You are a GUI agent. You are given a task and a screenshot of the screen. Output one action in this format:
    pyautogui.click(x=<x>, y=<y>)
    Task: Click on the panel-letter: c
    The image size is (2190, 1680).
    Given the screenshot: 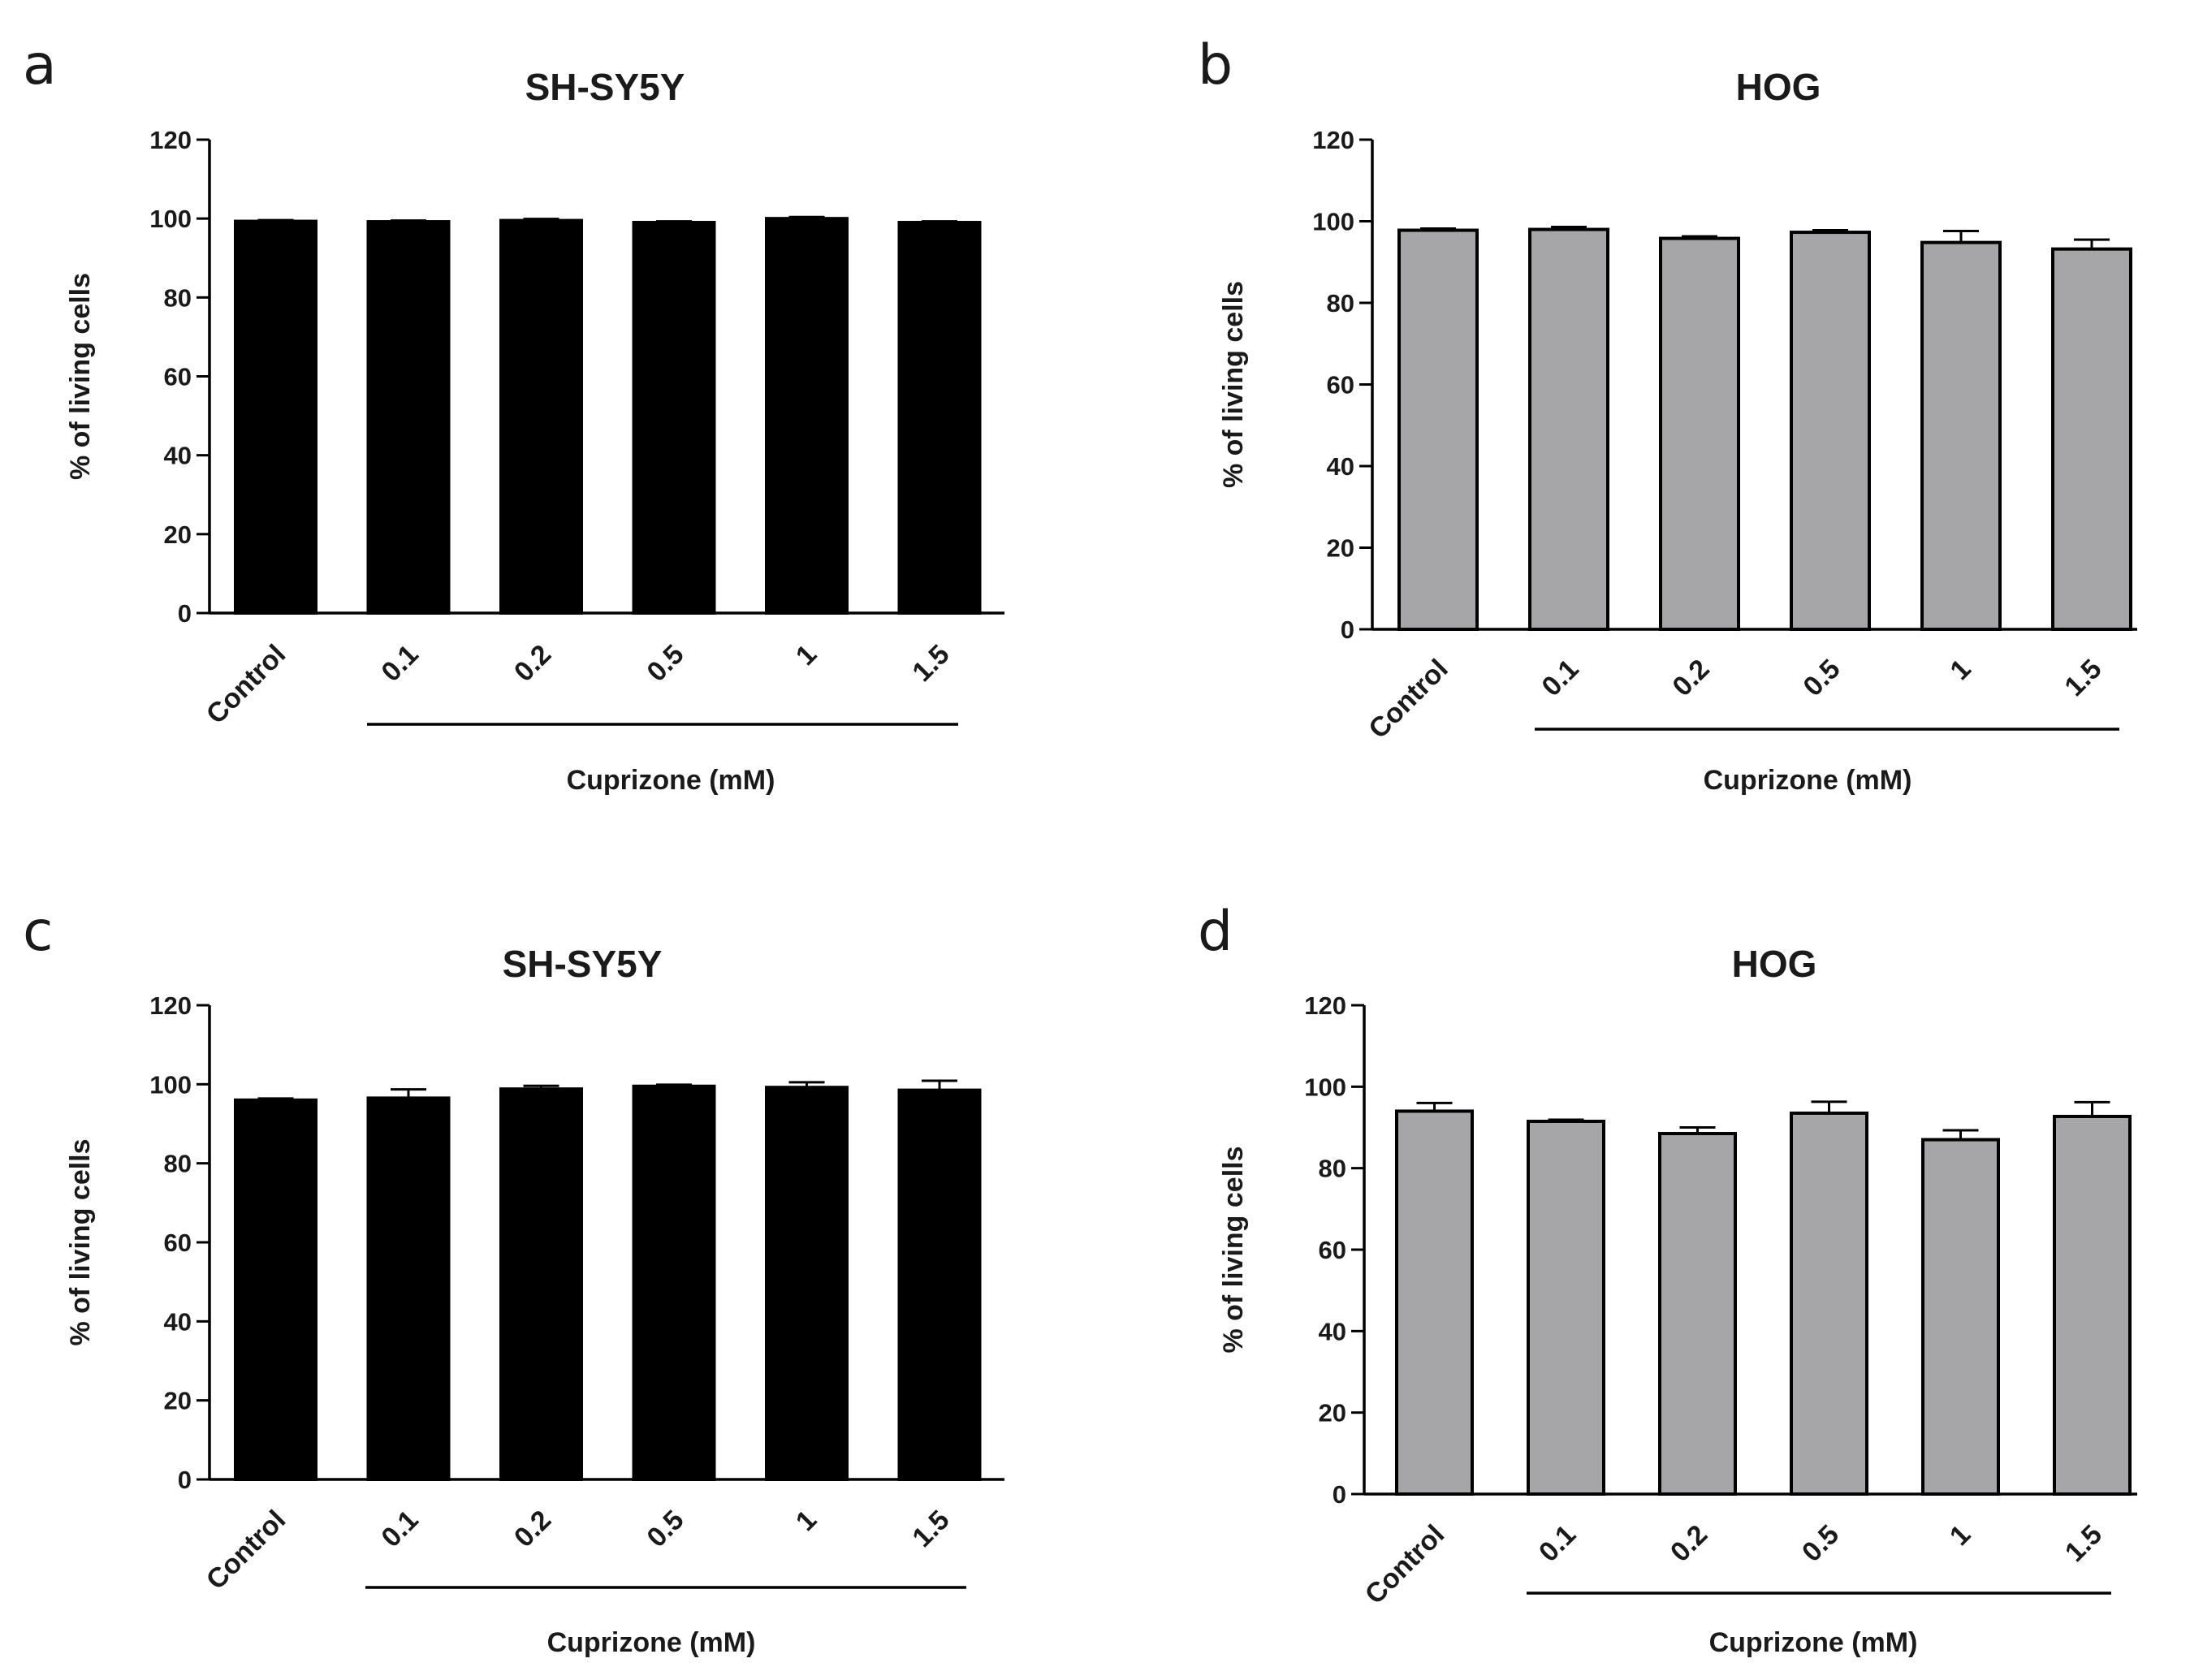 What is the action you would take?
    pyautogui.click(x=38, y=932)
    